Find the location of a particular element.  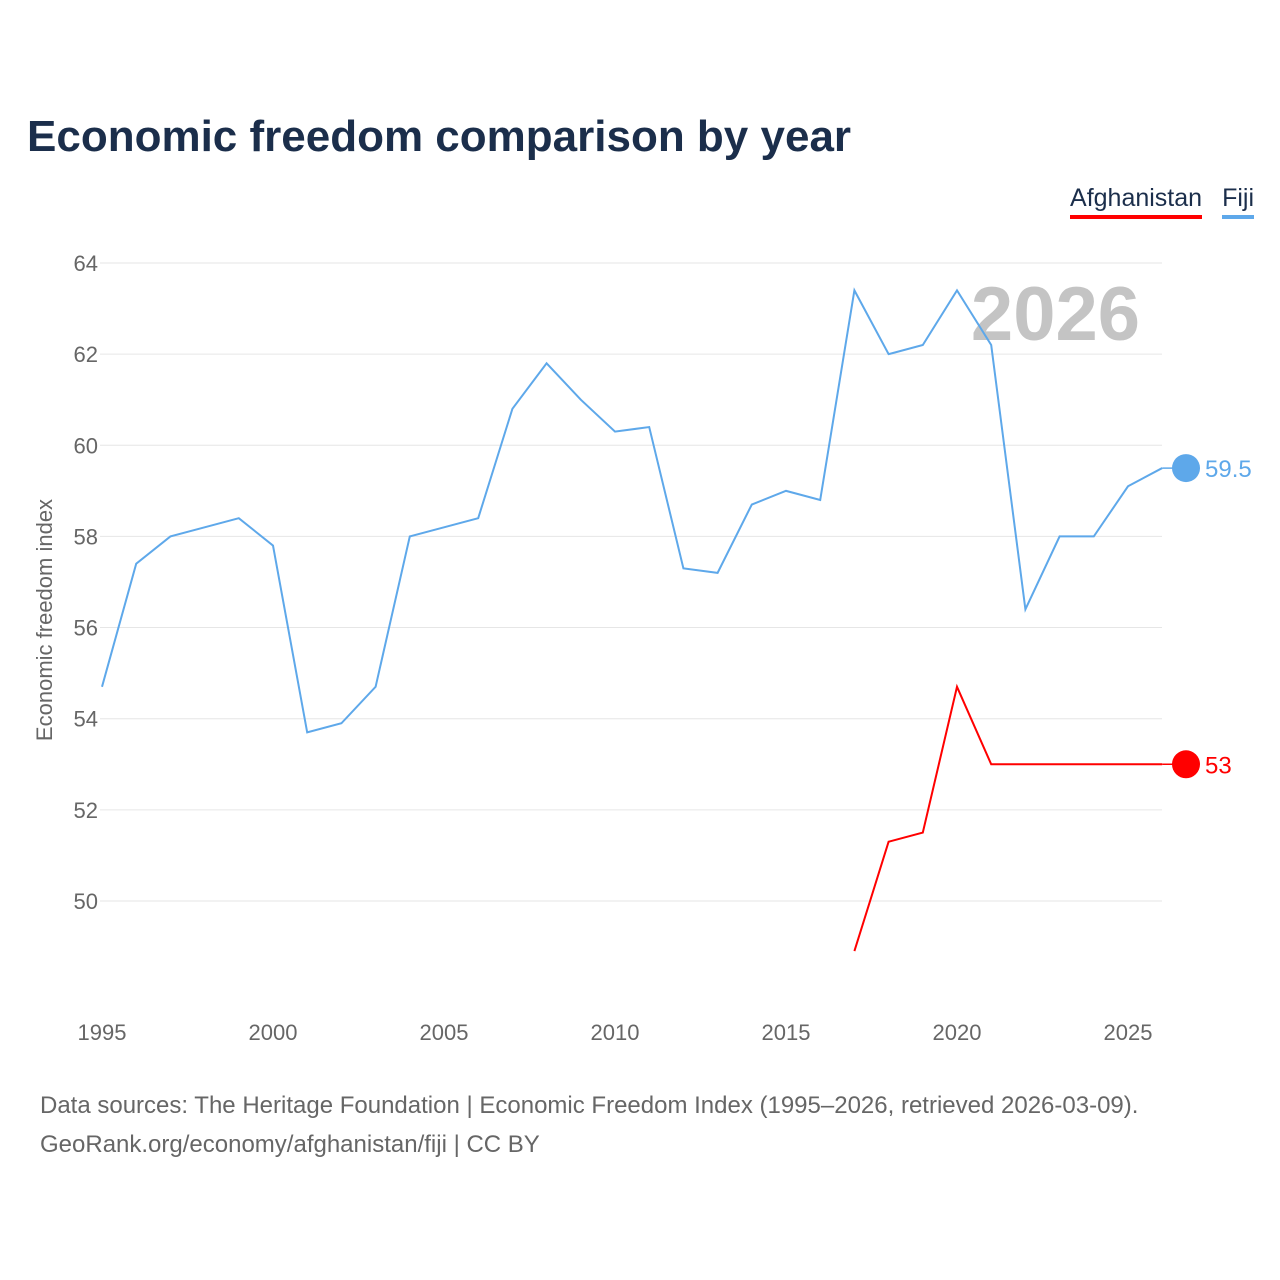

y-tick-label: 62 is located at coordinates (86, 354).